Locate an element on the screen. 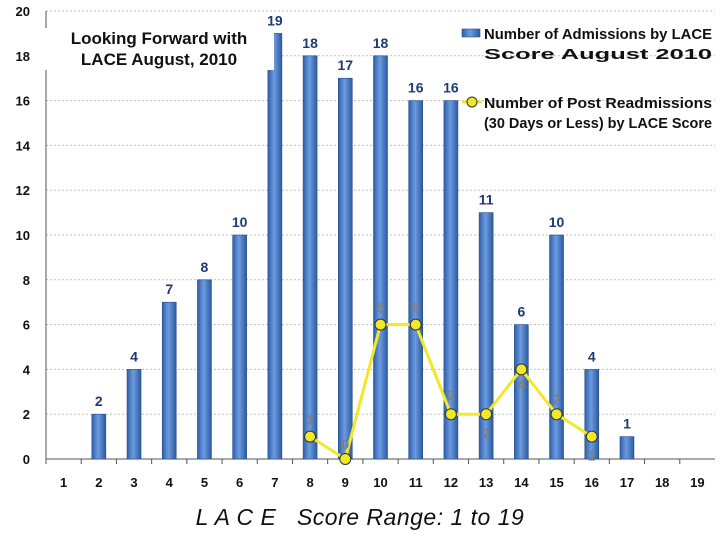  bar-data-label: 1 is located at coordinates (627, 424).